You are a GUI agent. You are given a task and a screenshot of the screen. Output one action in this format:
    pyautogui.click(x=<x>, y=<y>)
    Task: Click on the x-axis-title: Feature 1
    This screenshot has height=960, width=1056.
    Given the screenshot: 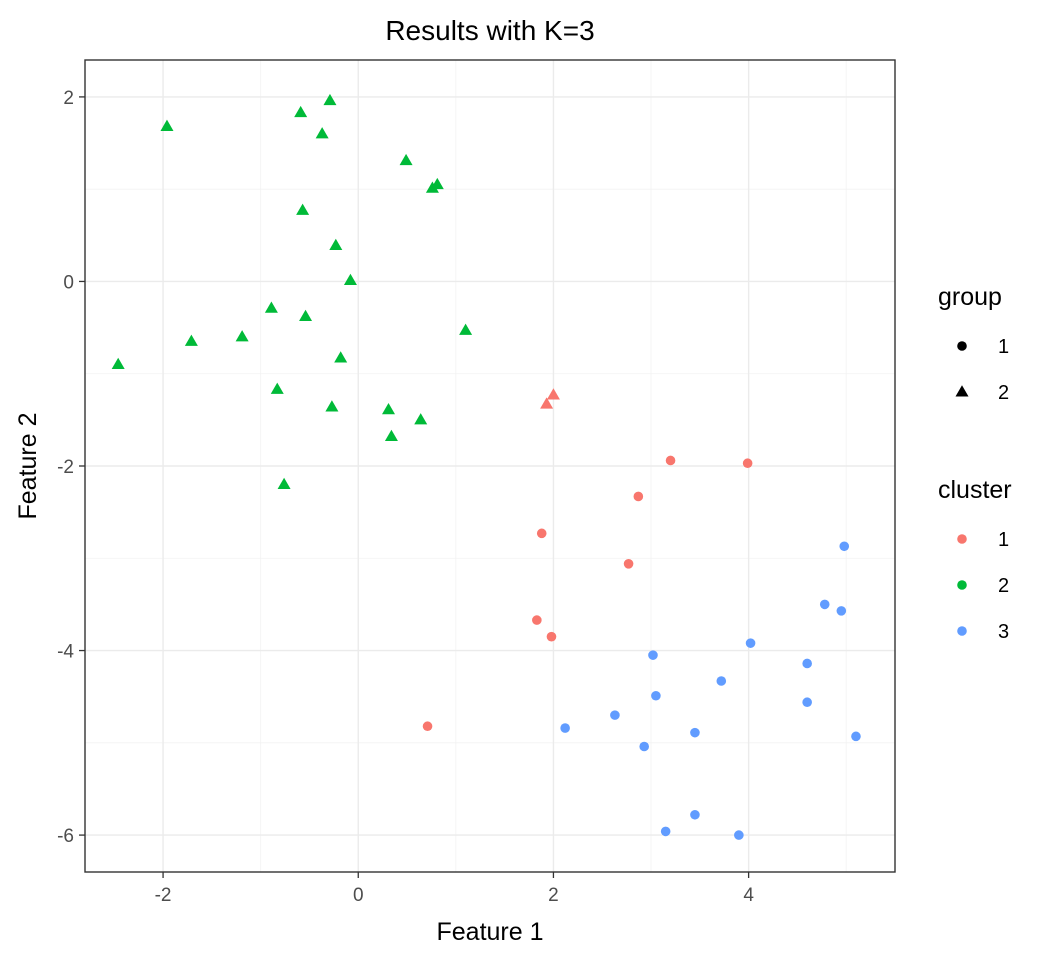 What is the action you would take?
    pyautogui.click(x=489, y=932)
    